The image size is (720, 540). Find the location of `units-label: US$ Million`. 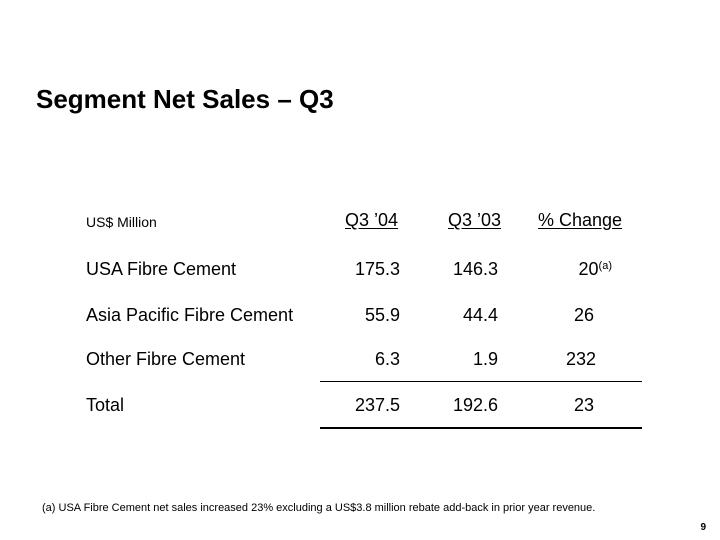

units-label: US$ Million is located at coordinates (121, 222).